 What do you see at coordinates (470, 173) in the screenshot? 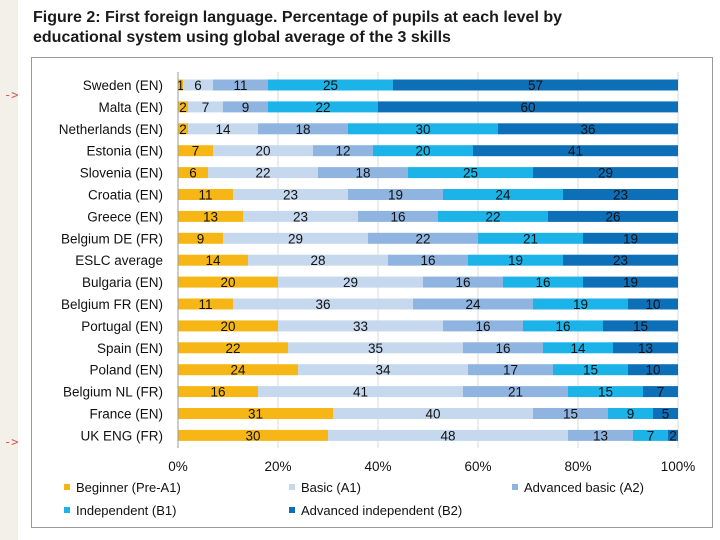
I see `data-label: 25` at bounding box center [470, 173].